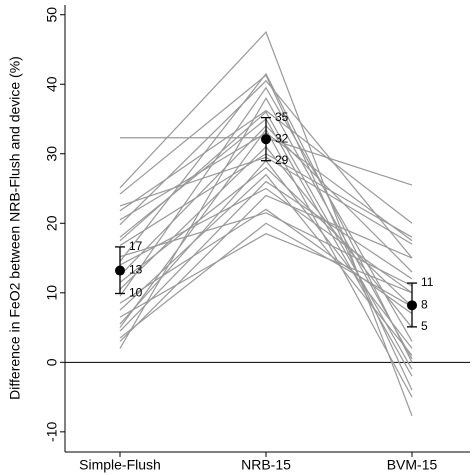 This screenshot has width=474, height=475. I want to click on x-tick-label: BVM-15, so click(412, 465).